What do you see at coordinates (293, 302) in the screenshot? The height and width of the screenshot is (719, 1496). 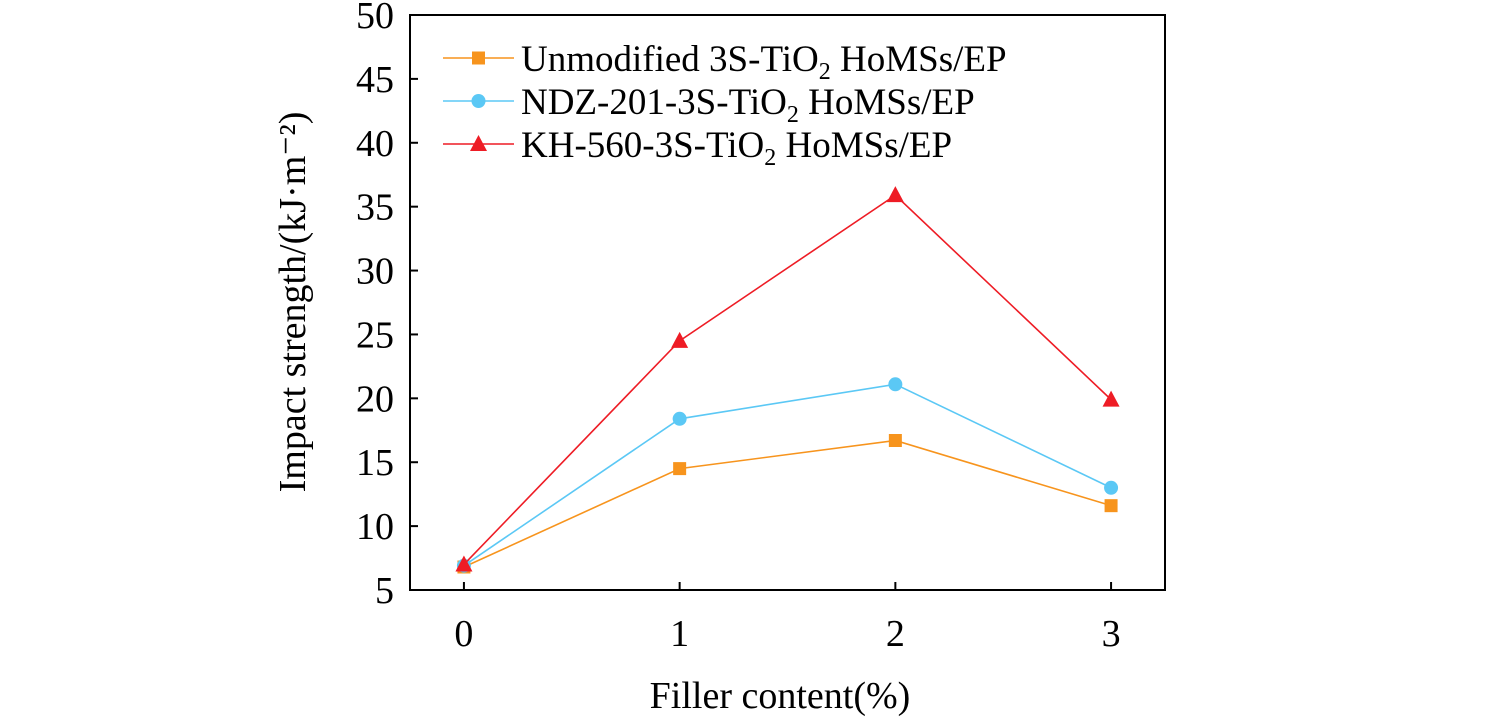 I see `y-axis-title: Impact strength/(kJ·m⁻²)` at bounding box center [293, 302].